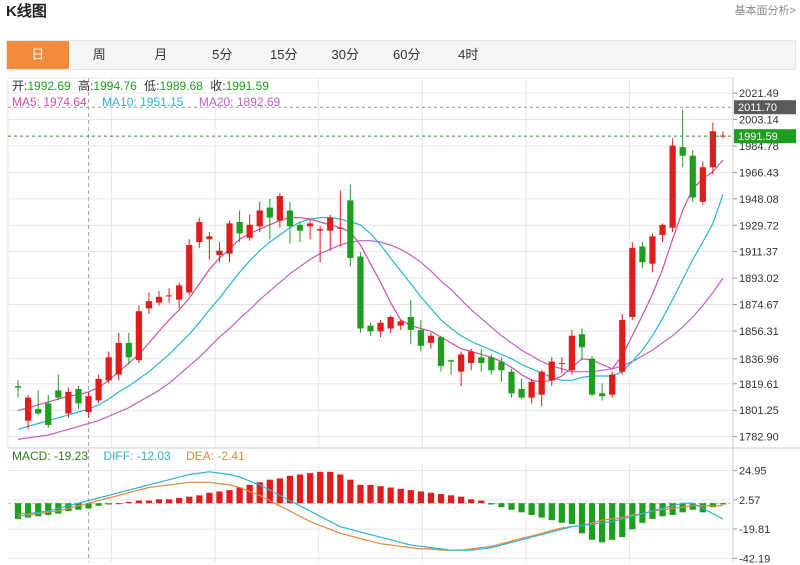  Describe the element at coordinates (370, 516) in the screenshot. I see `dea-line` at that location.